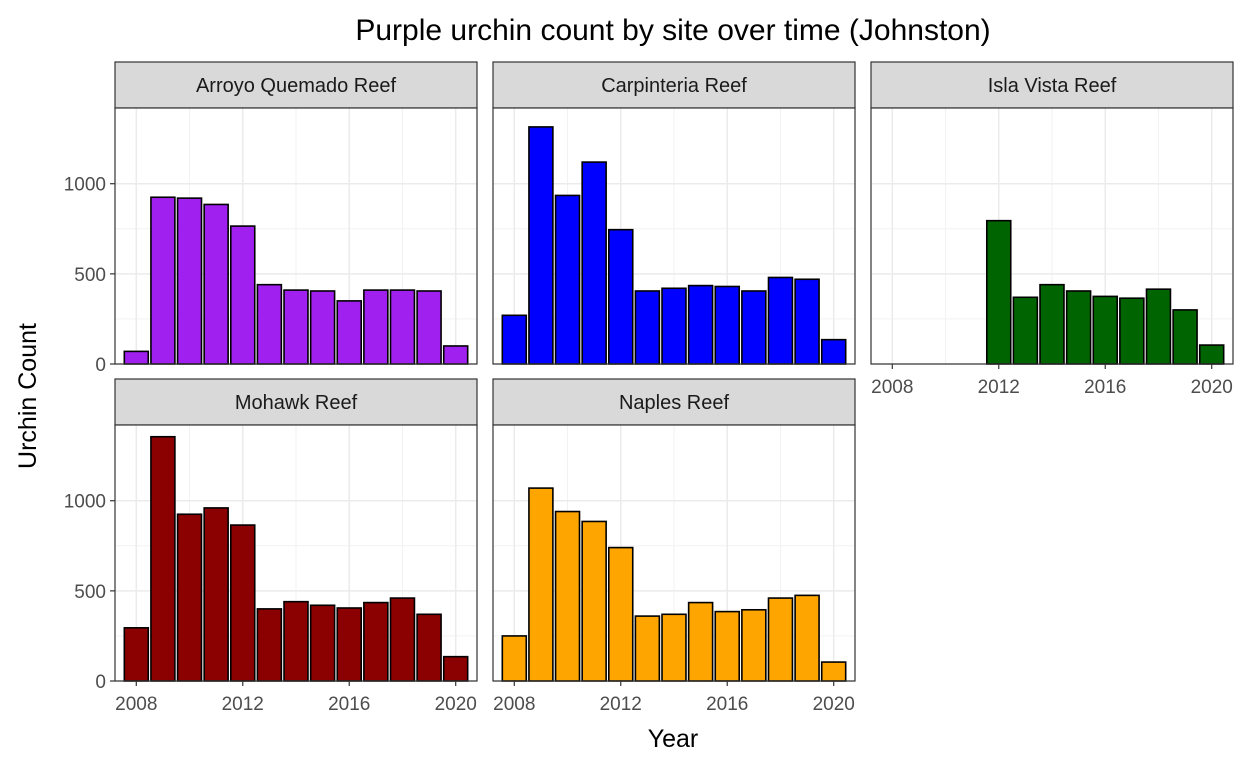 The width and height of the screenshot is (1248, 768). I want to click on bar-mohawk-reef-2018, so click(402, 639).